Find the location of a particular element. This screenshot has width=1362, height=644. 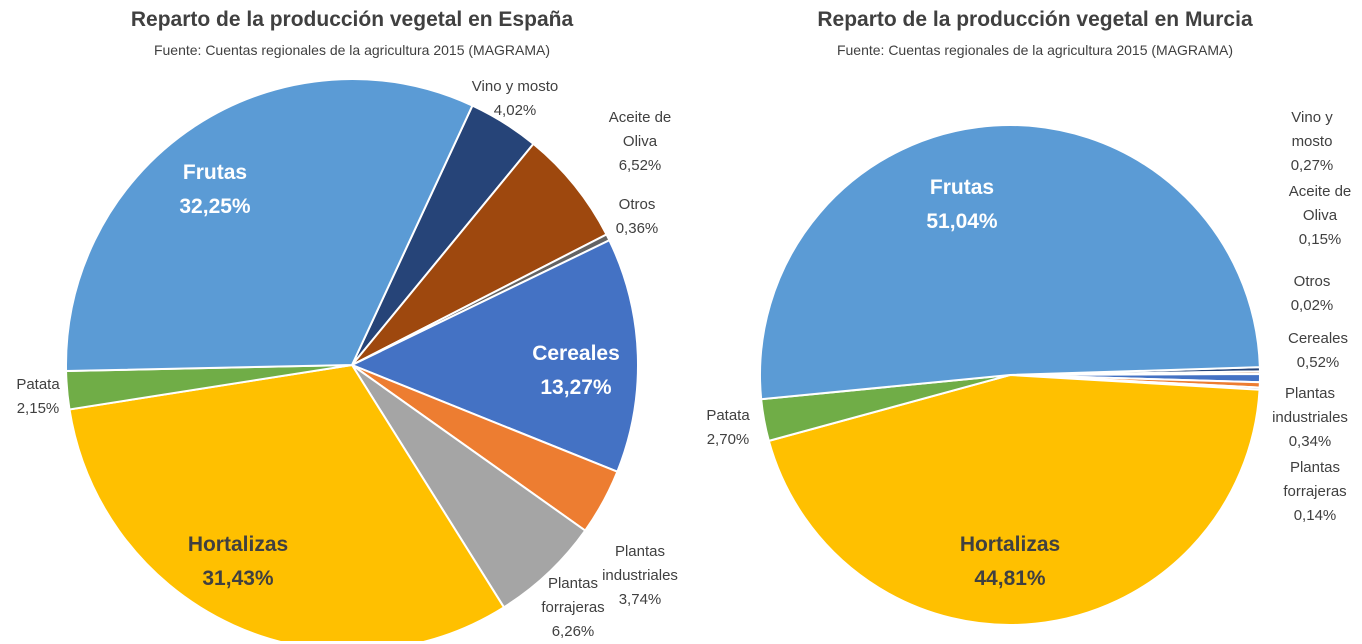

value-label: 0,02% is located at coordinates (1312, 305).